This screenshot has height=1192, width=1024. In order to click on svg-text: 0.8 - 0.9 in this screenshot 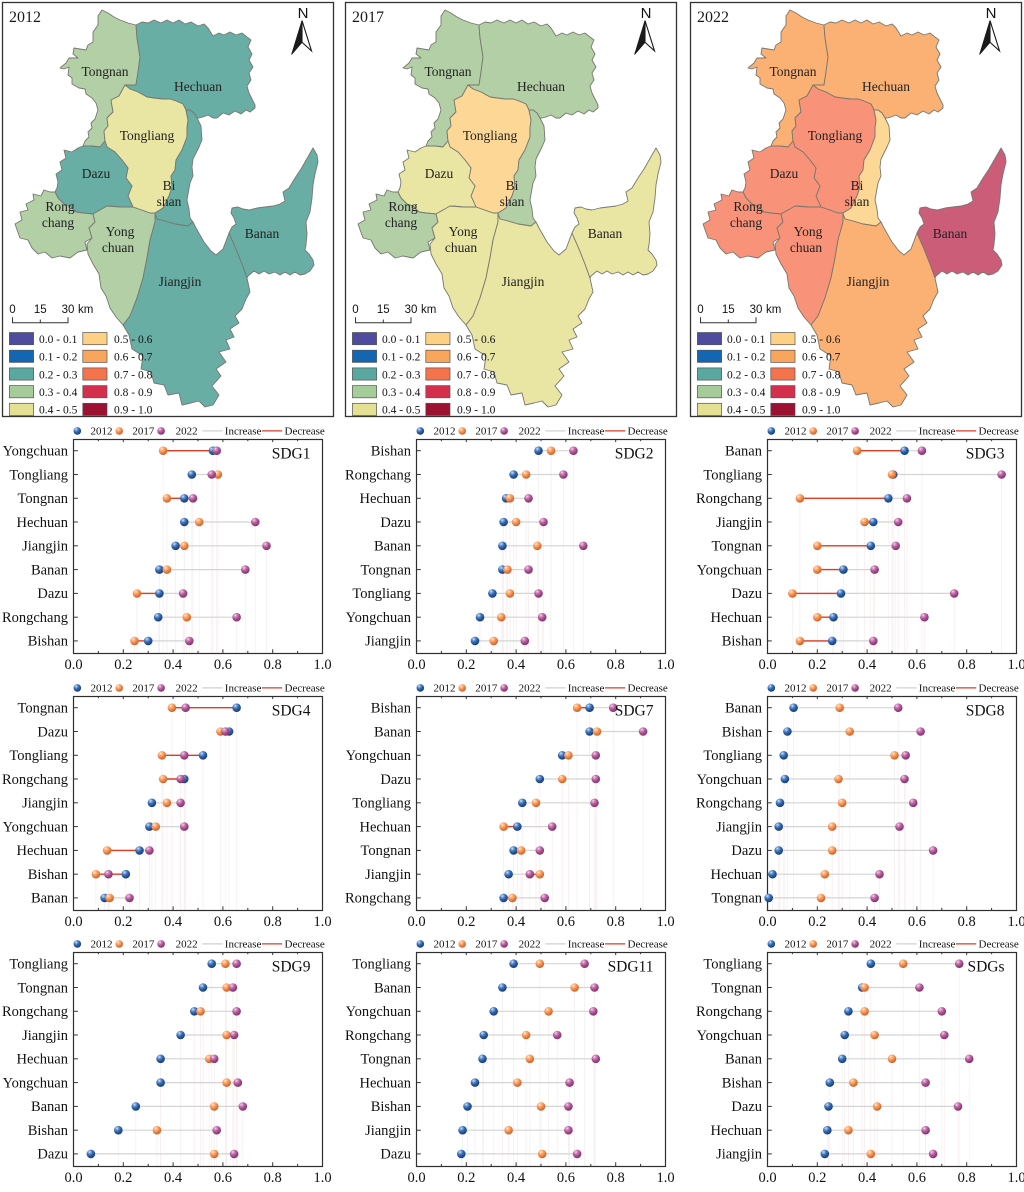, I will do `click(821, 393)`.